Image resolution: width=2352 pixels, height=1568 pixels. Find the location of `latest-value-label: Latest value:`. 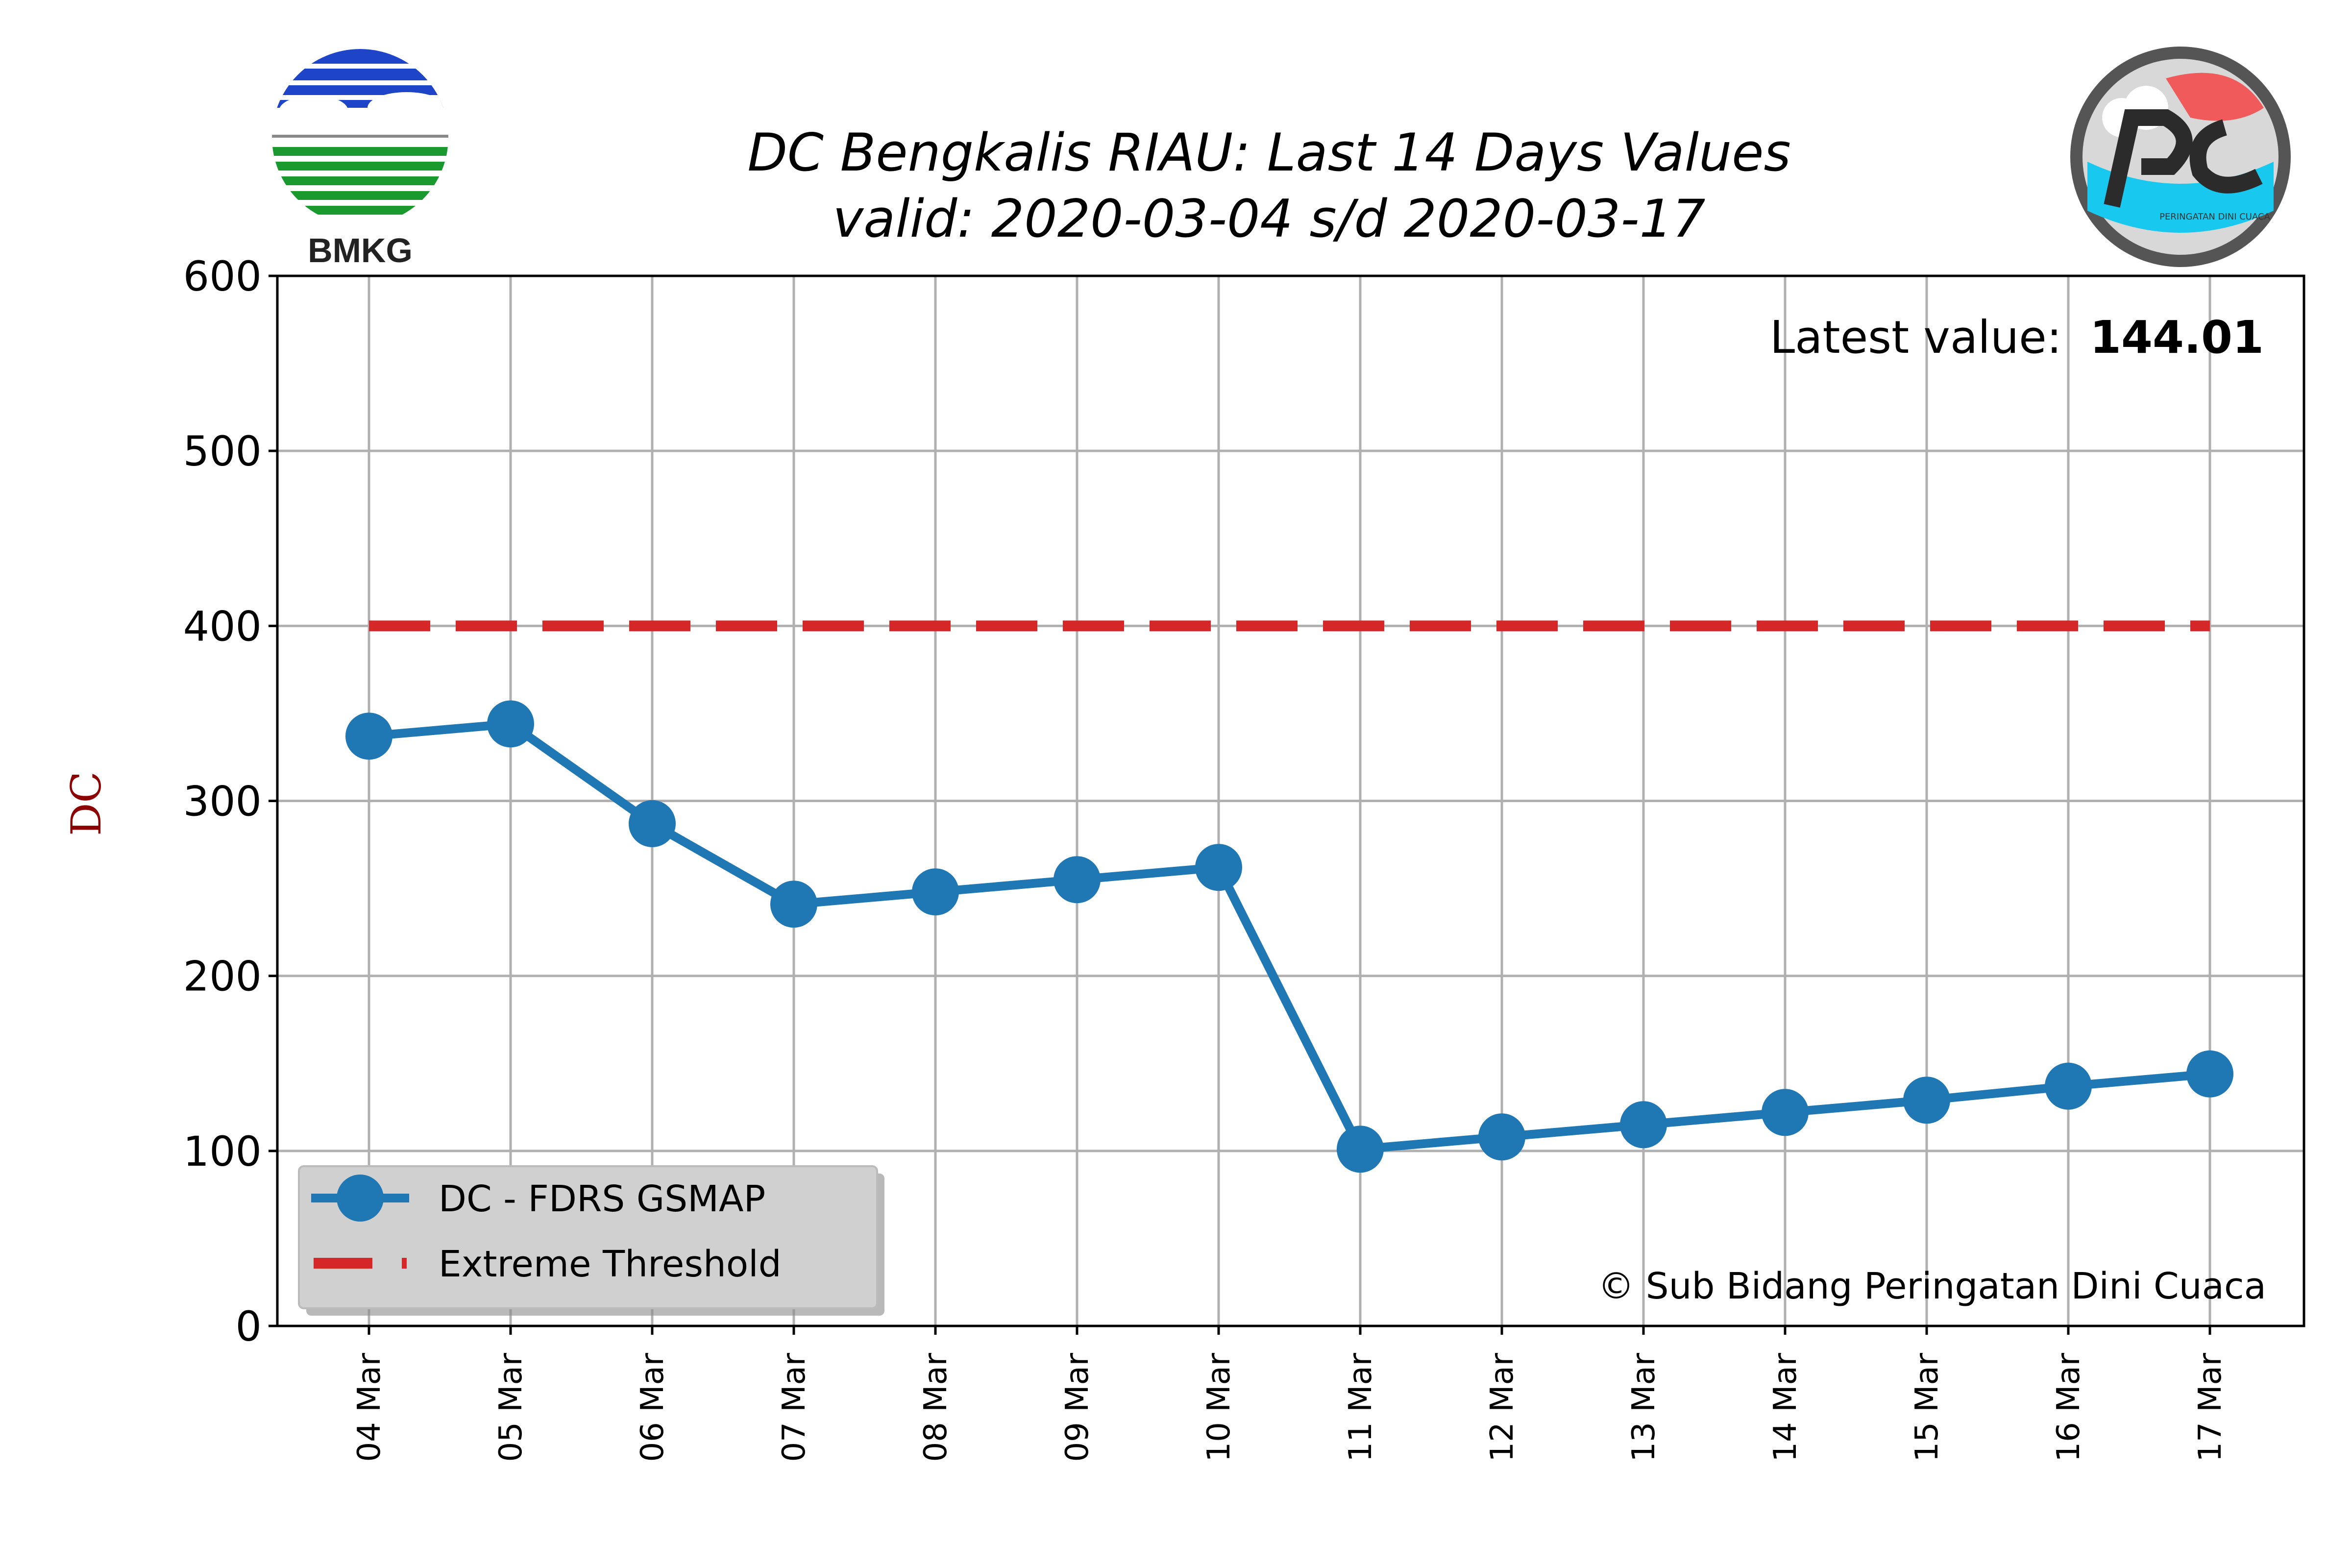

latest-value-label: Latest value: is located at coordinates (1916, 337).